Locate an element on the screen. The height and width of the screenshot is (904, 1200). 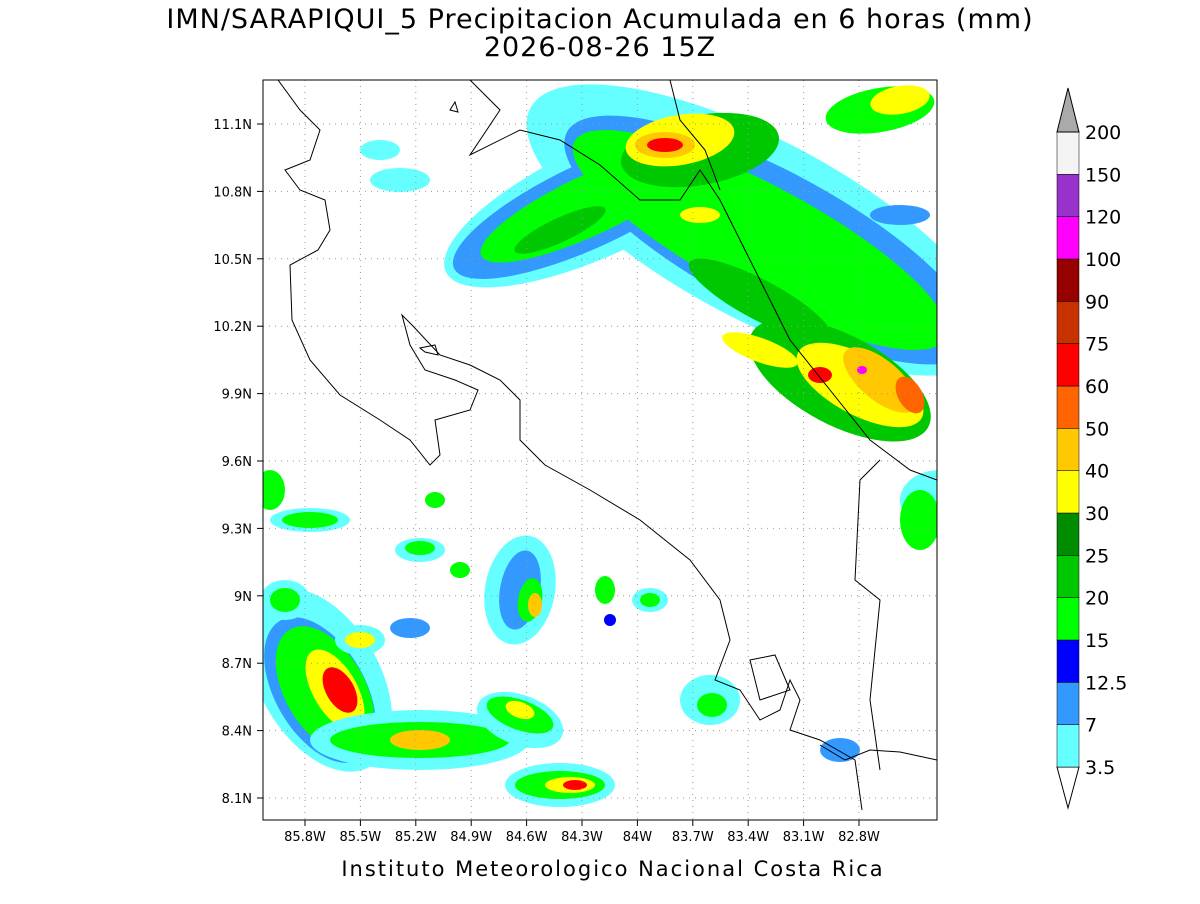
lon-label: 83.7W is located at coordinates (693, 837).